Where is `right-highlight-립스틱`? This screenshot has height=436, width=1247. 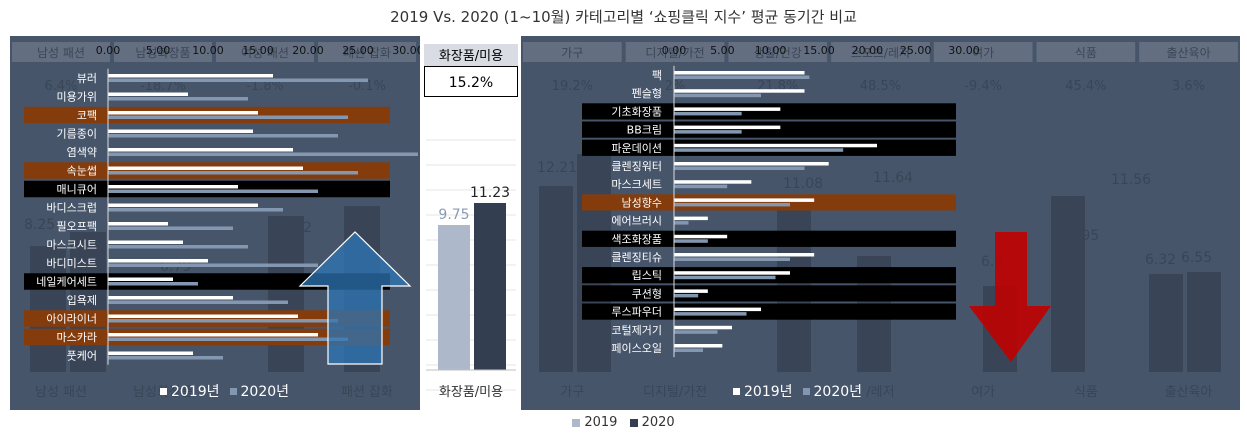 right-highlight-립스틱 is located at coordinates (769, 275).